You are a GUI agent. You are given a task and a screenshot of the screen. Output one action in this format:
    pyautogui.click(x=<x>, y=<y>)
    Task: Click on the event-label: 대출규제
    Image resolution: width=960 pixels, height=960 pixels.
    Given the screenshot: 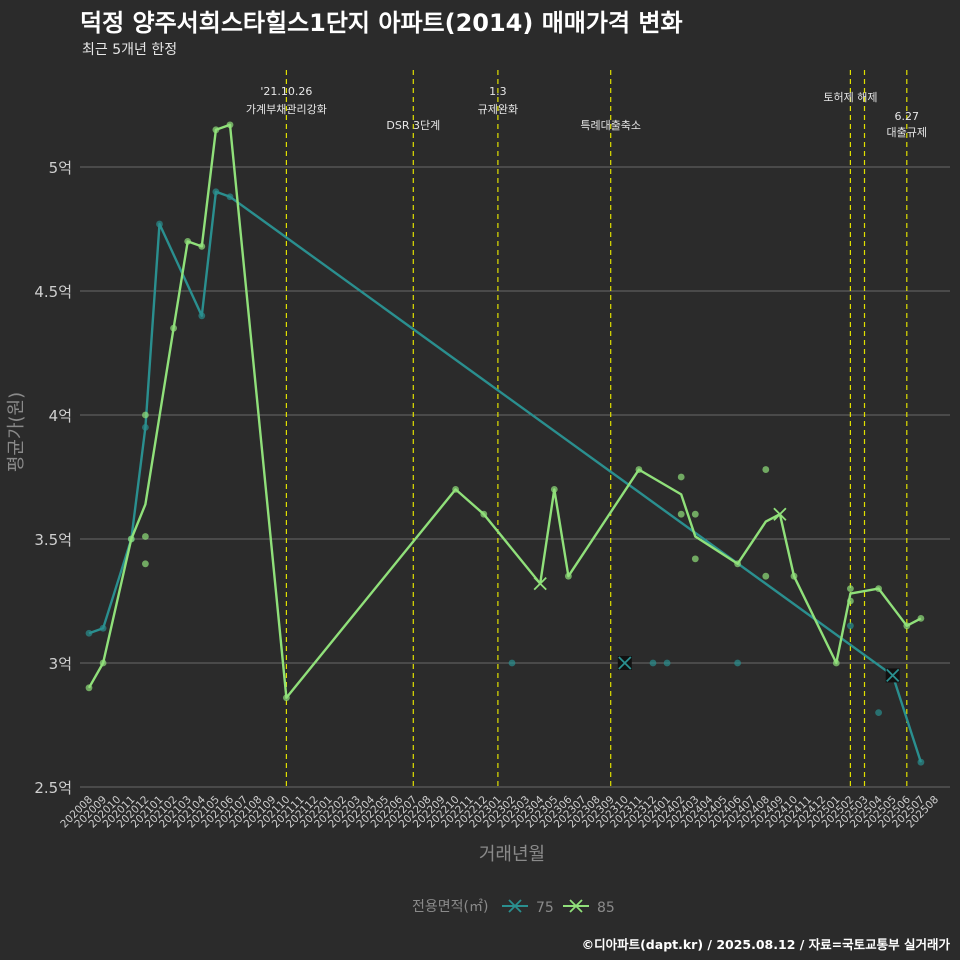 What is the action you would take?
    pyautogui.click(x=907, y=132)
    